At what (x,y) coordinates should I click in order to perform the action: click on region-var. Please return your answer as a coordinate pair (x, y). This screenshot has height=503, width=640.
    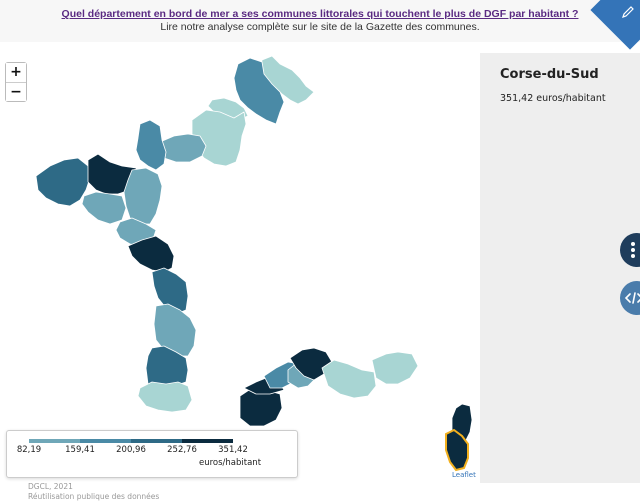
    Looking at the image, I should click on (349, 379).